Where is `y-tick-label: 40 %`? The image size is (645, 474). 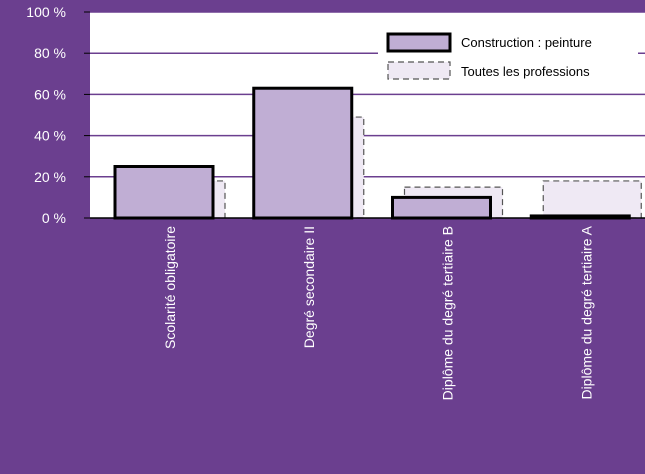
y-tick-label: 40 % is located at coordinates (50, 136).